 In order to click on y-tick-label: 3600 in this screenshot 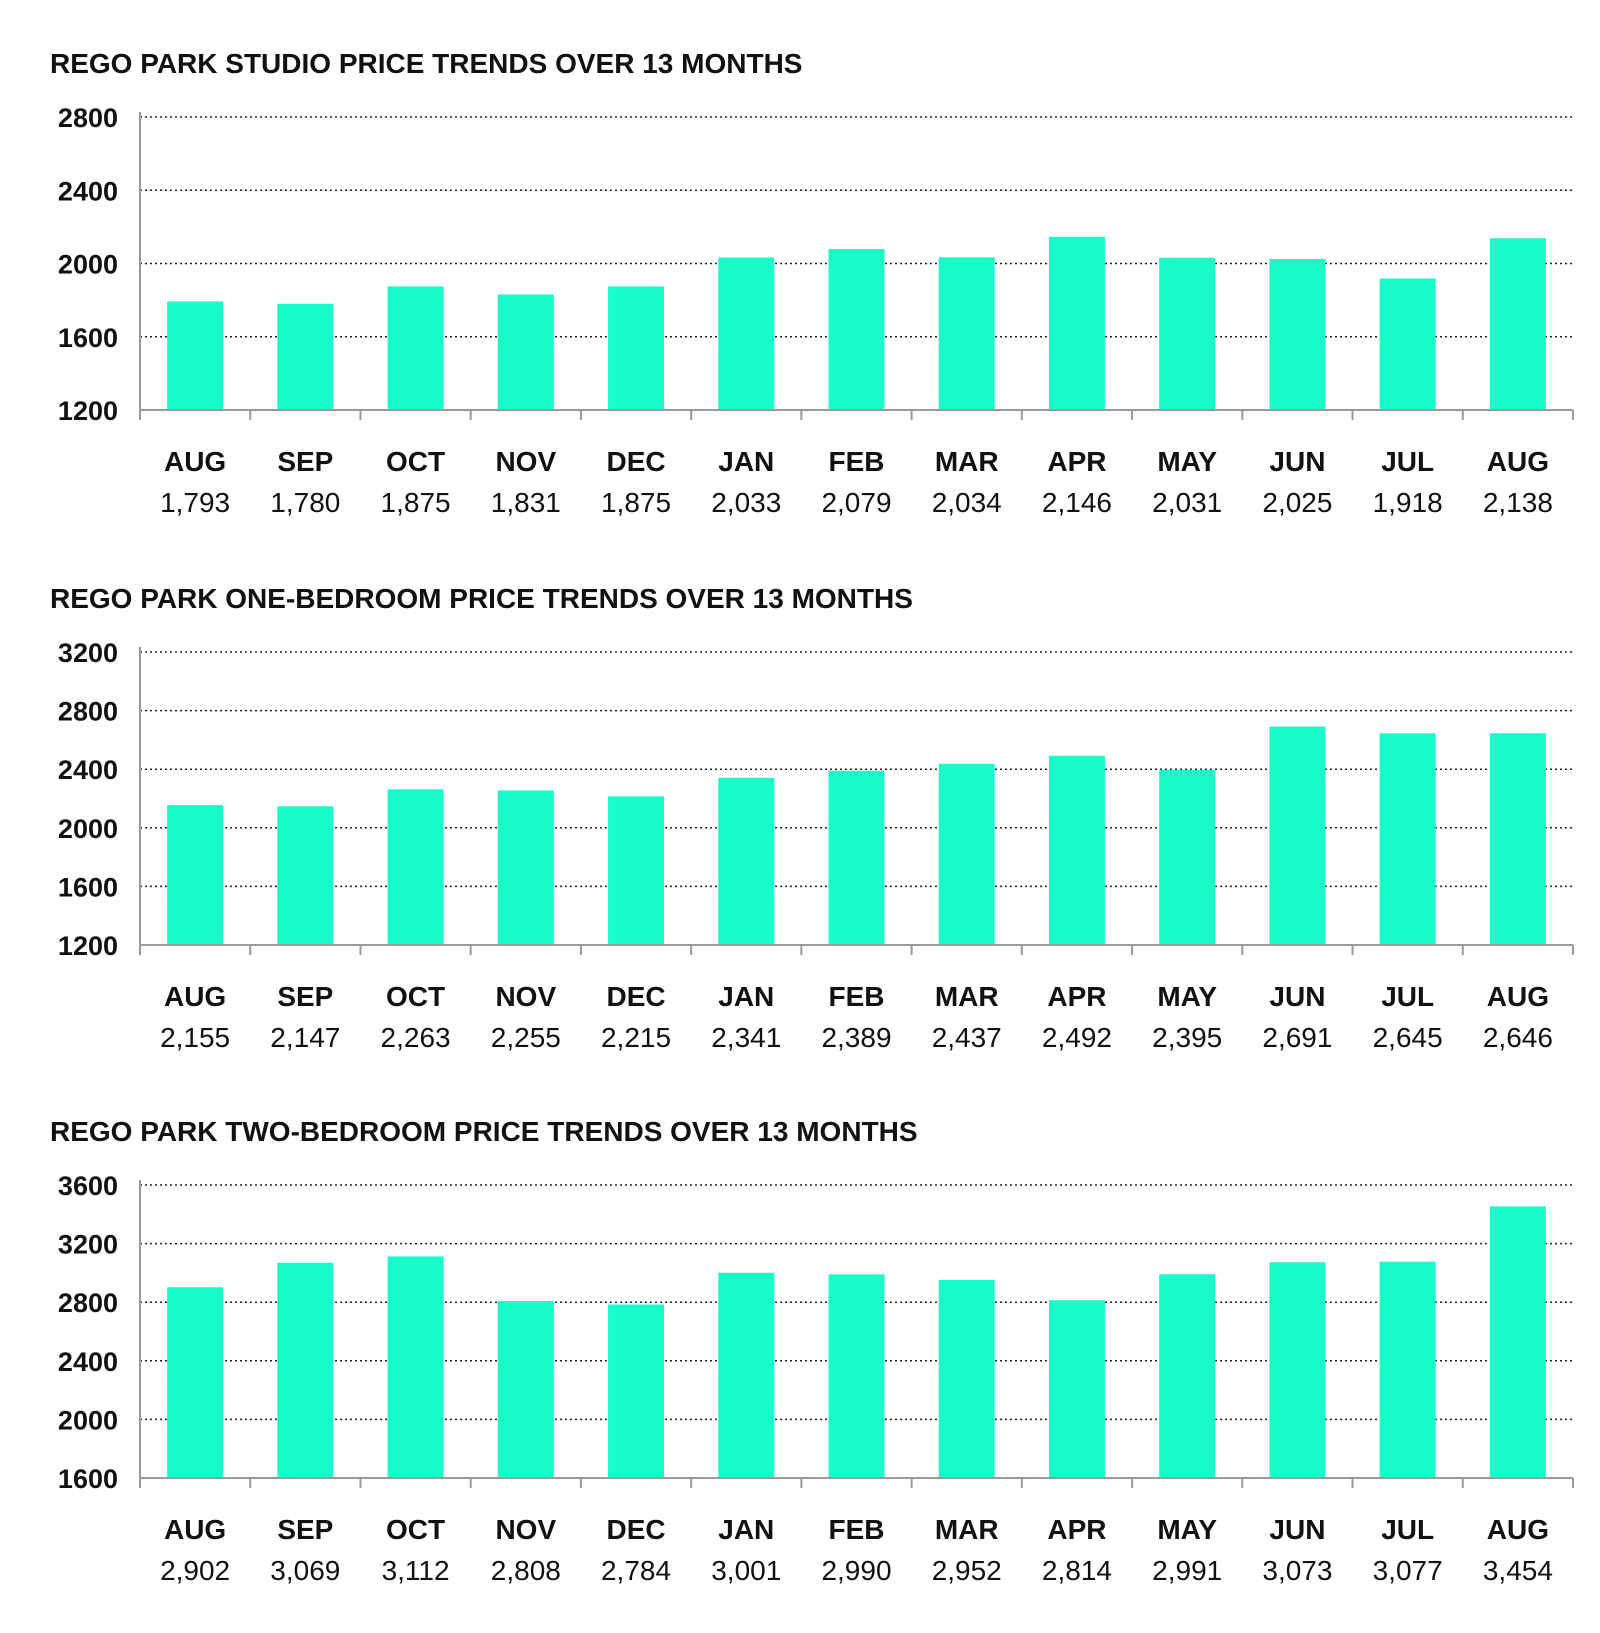, I will do `click(88, 1186)`.